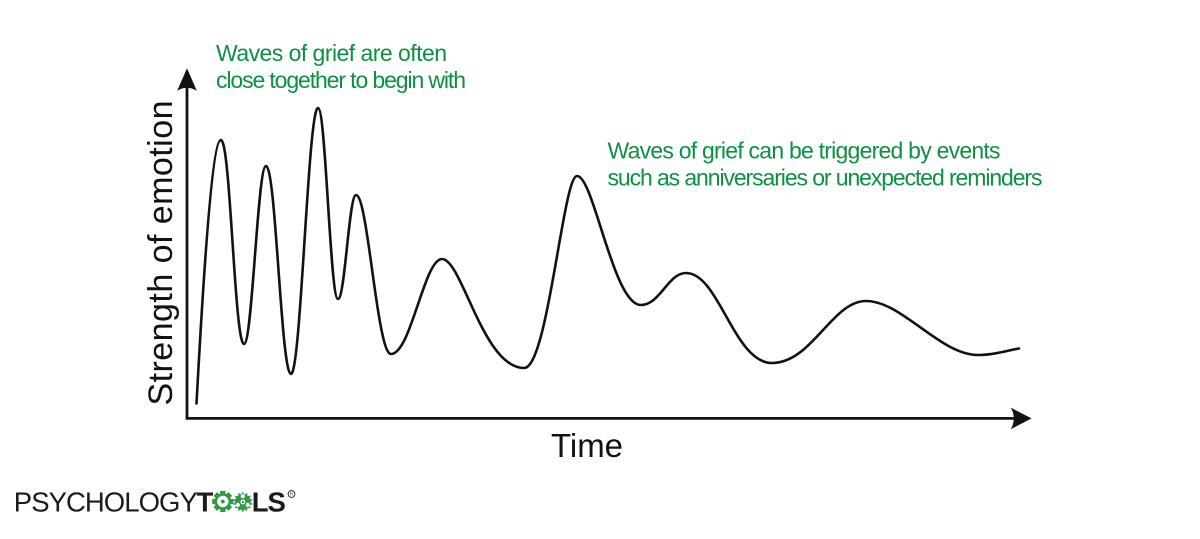  Describe the element at coordinates (587, 445) in the screenshot. I see `svg-text: Time` at that location.